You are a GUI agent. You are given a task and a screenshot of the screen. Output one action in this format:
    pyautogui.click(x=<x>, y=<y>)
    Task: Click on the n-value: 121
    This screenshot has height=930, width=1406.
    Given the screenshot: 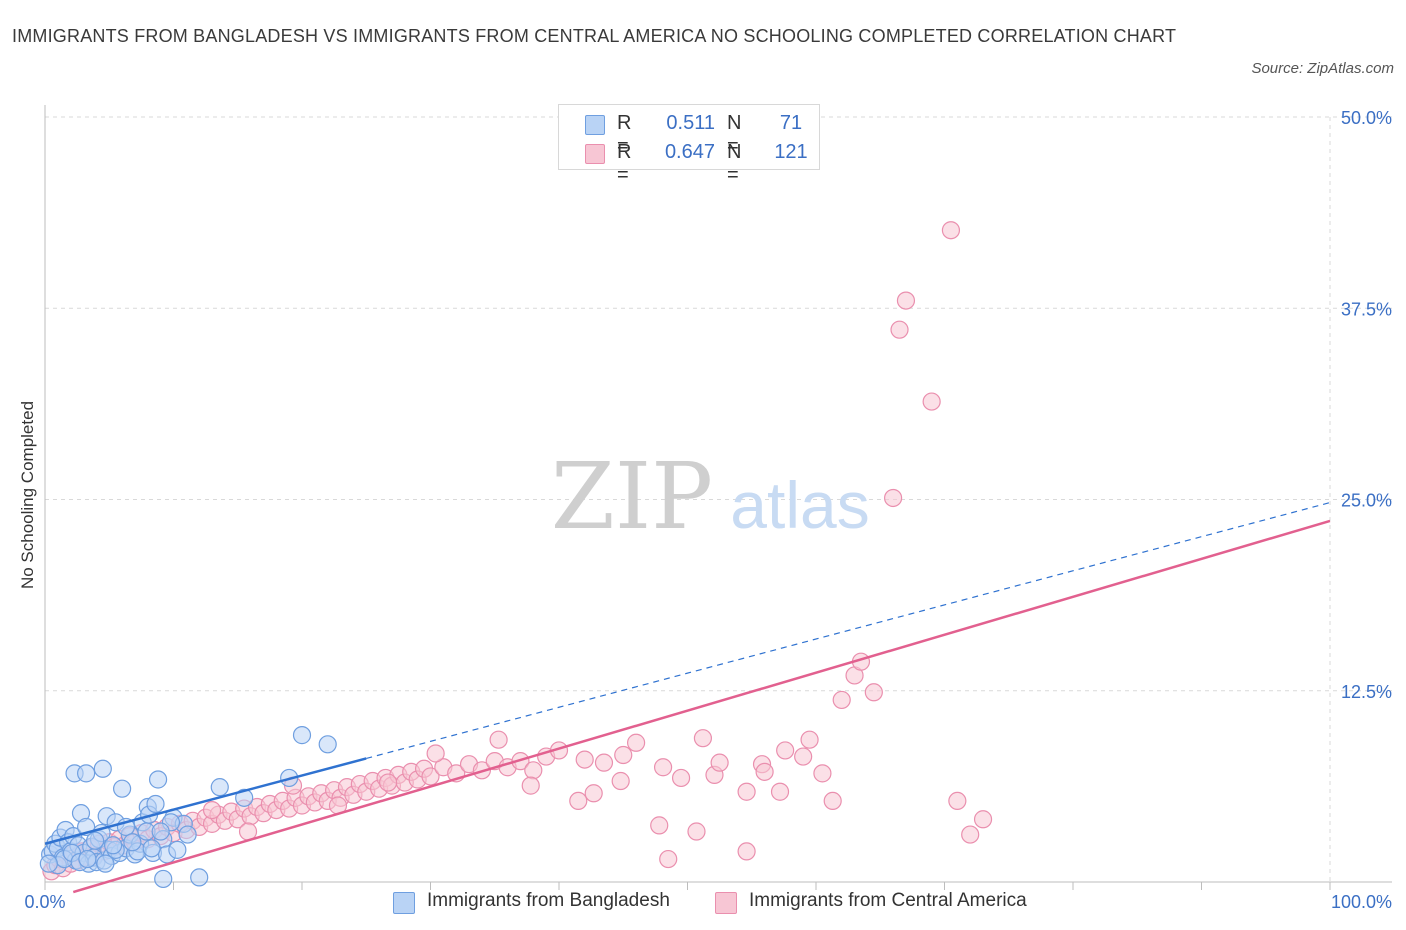 What is the action you would take?
    pyautogui.click(x=791, y=152)
    